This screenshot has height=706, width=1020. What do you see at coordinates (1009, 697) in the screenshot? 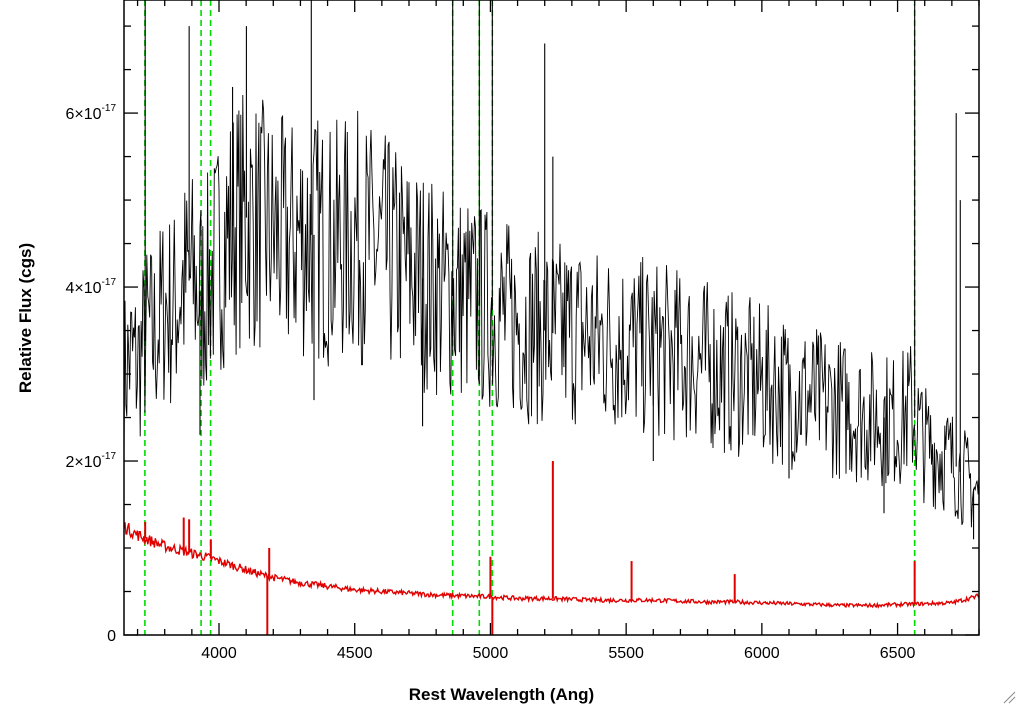
I see `resize-grip-icon` at bounding box center [1009, 697].